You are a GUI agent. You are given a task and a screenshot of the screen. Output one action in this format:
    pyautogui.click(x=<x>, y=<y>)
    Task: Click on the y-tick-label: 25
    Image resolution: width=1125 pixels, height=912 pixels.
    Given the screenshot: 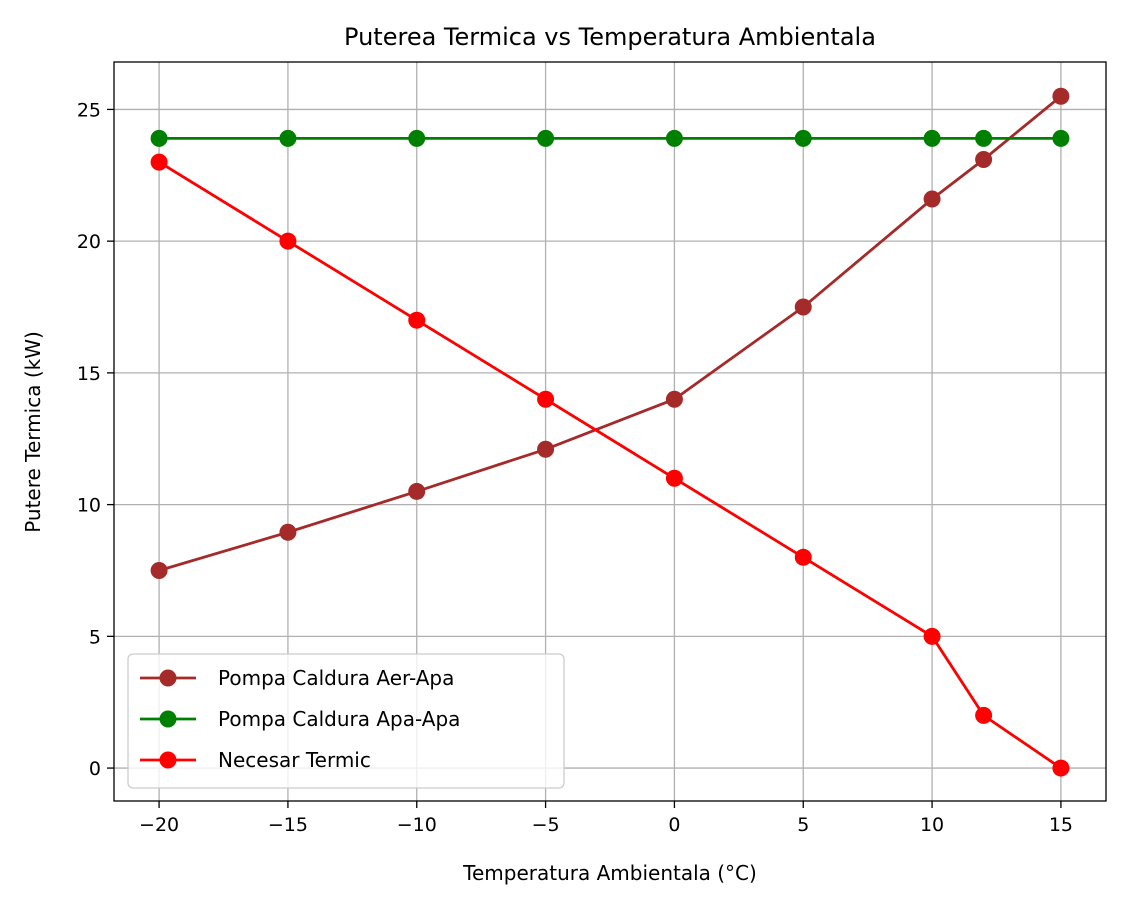 What is the action you would take?
    pyautogui.click(x=89, y=110)
    